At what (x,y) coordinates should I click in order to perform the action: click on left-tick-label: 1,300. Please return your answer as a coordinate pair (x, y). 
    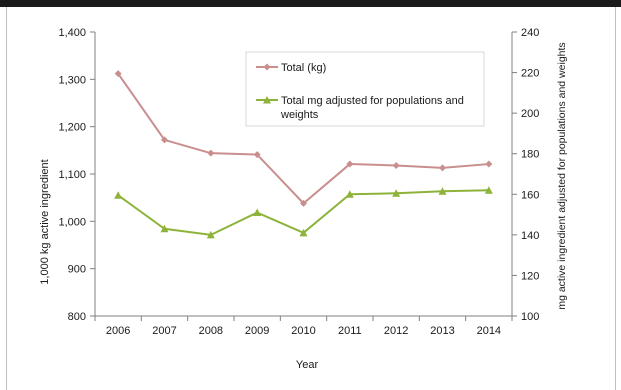
    Looking at the image, I should click on (72, 80).